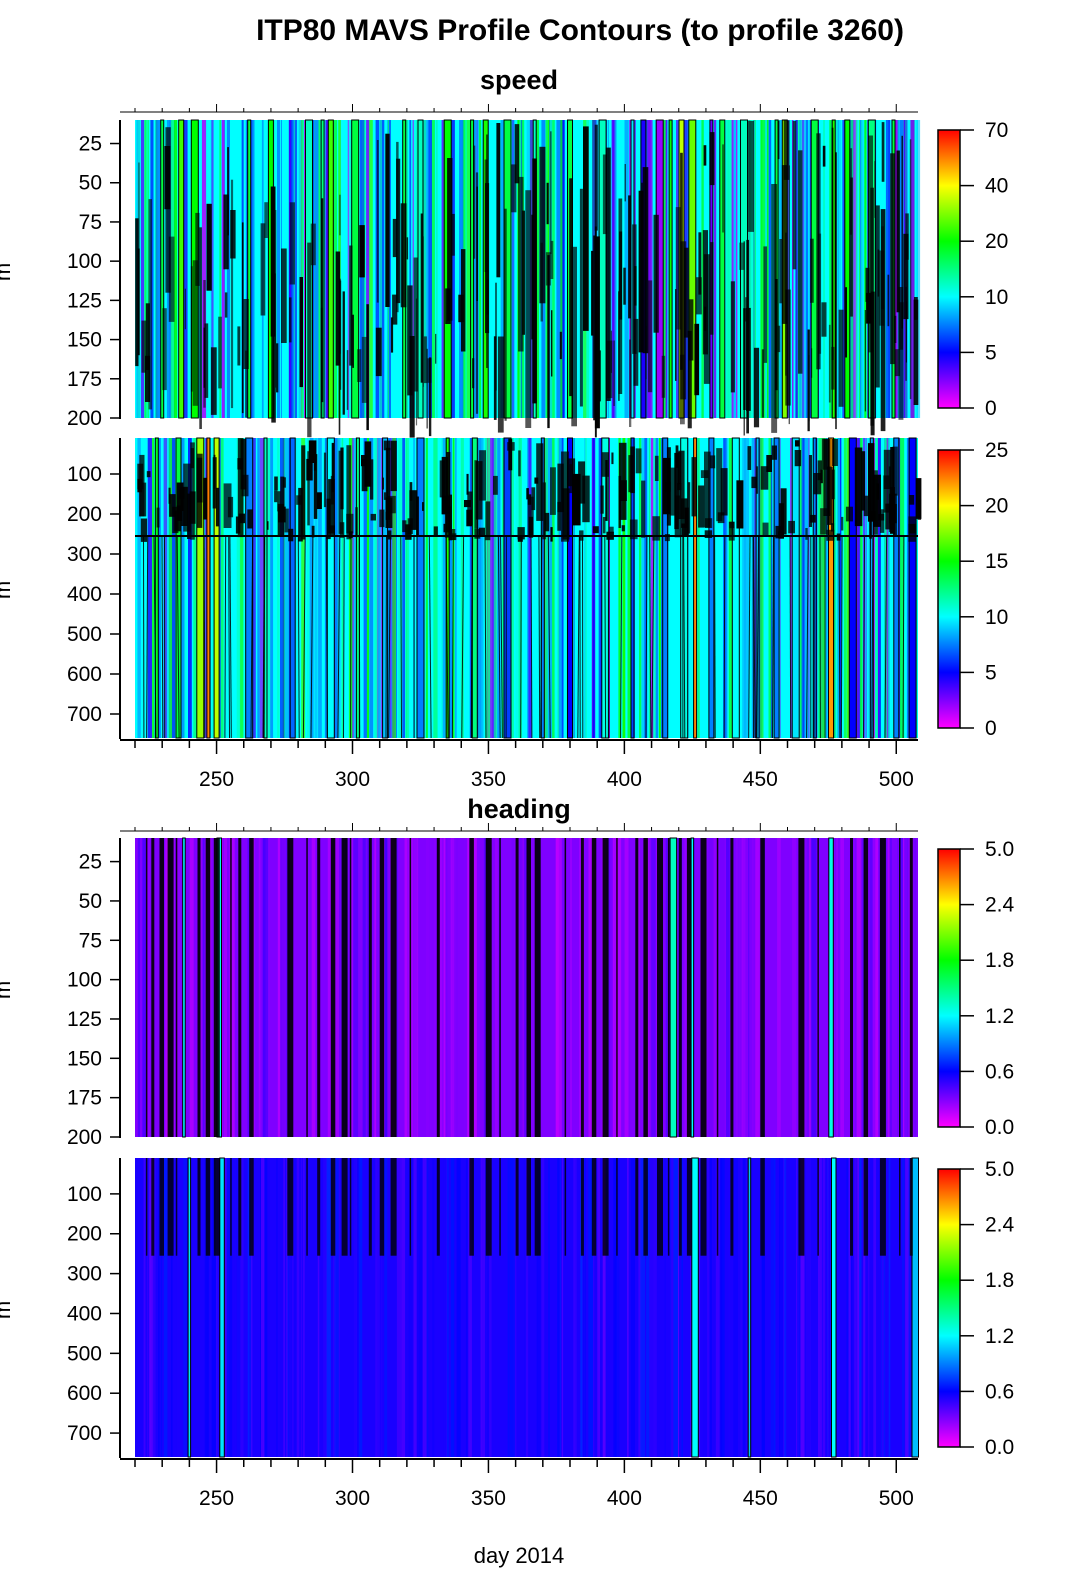 Image resolution: width=1070 pixels, height=1570 pixels. I want to click on y-tick-label: 150, so click(84, 340).